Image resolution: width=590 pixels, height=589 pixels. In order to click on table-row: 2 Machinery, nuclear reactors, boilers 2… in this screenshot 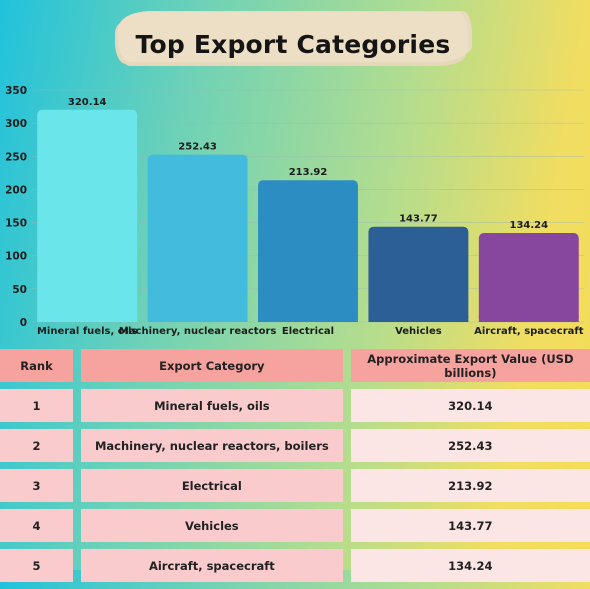, I will do `click(295, 445)`.